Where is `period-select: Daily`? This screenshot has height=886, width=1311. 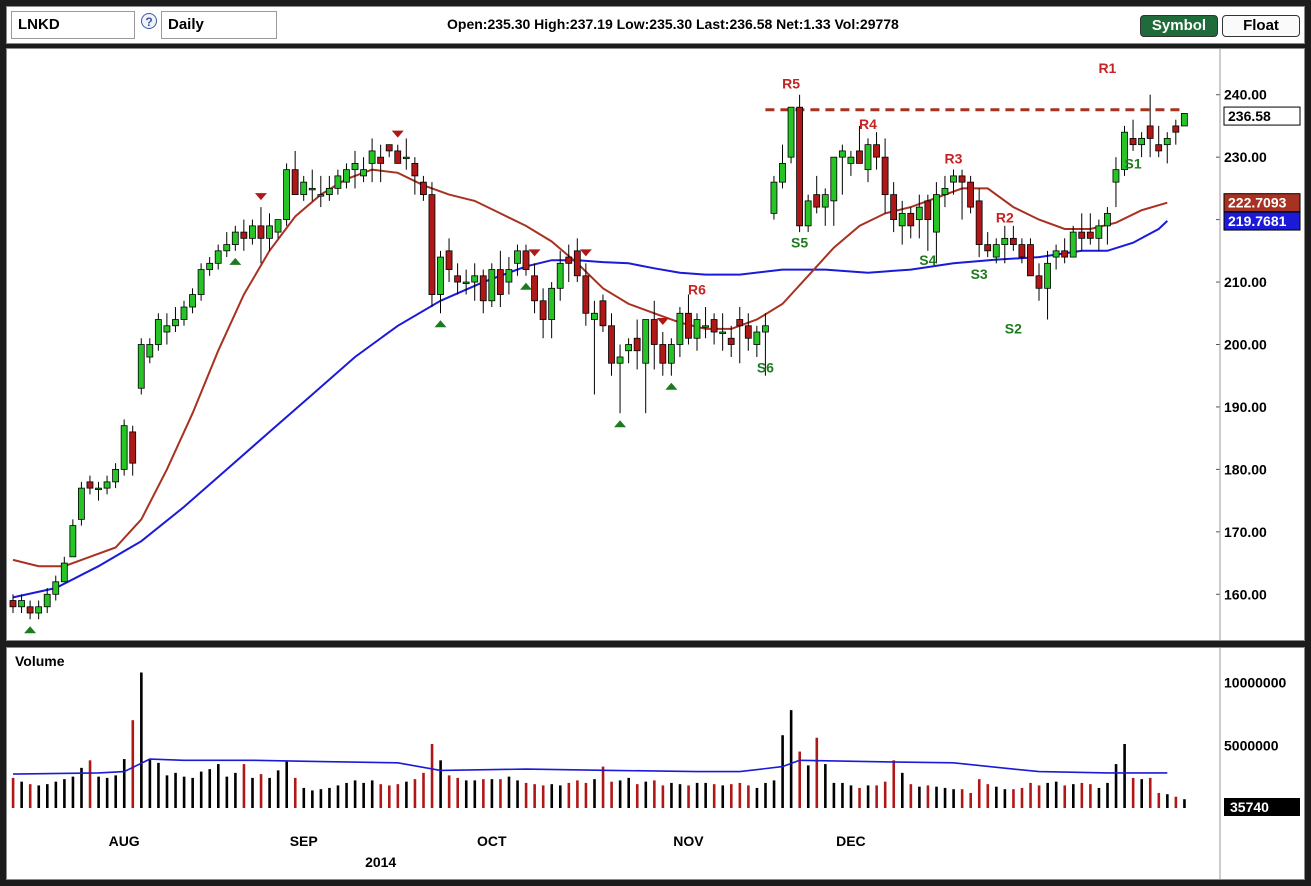 period-select: Daily is located at coordinates (219, 25).